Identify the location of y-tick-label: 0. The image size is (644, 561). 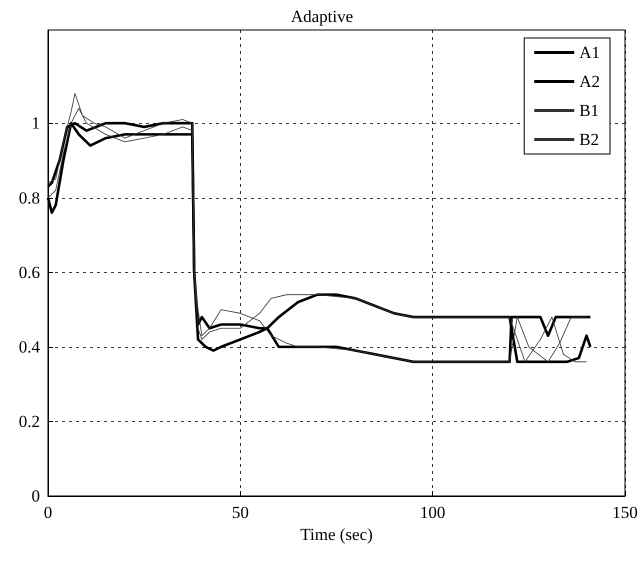
(36, 496).